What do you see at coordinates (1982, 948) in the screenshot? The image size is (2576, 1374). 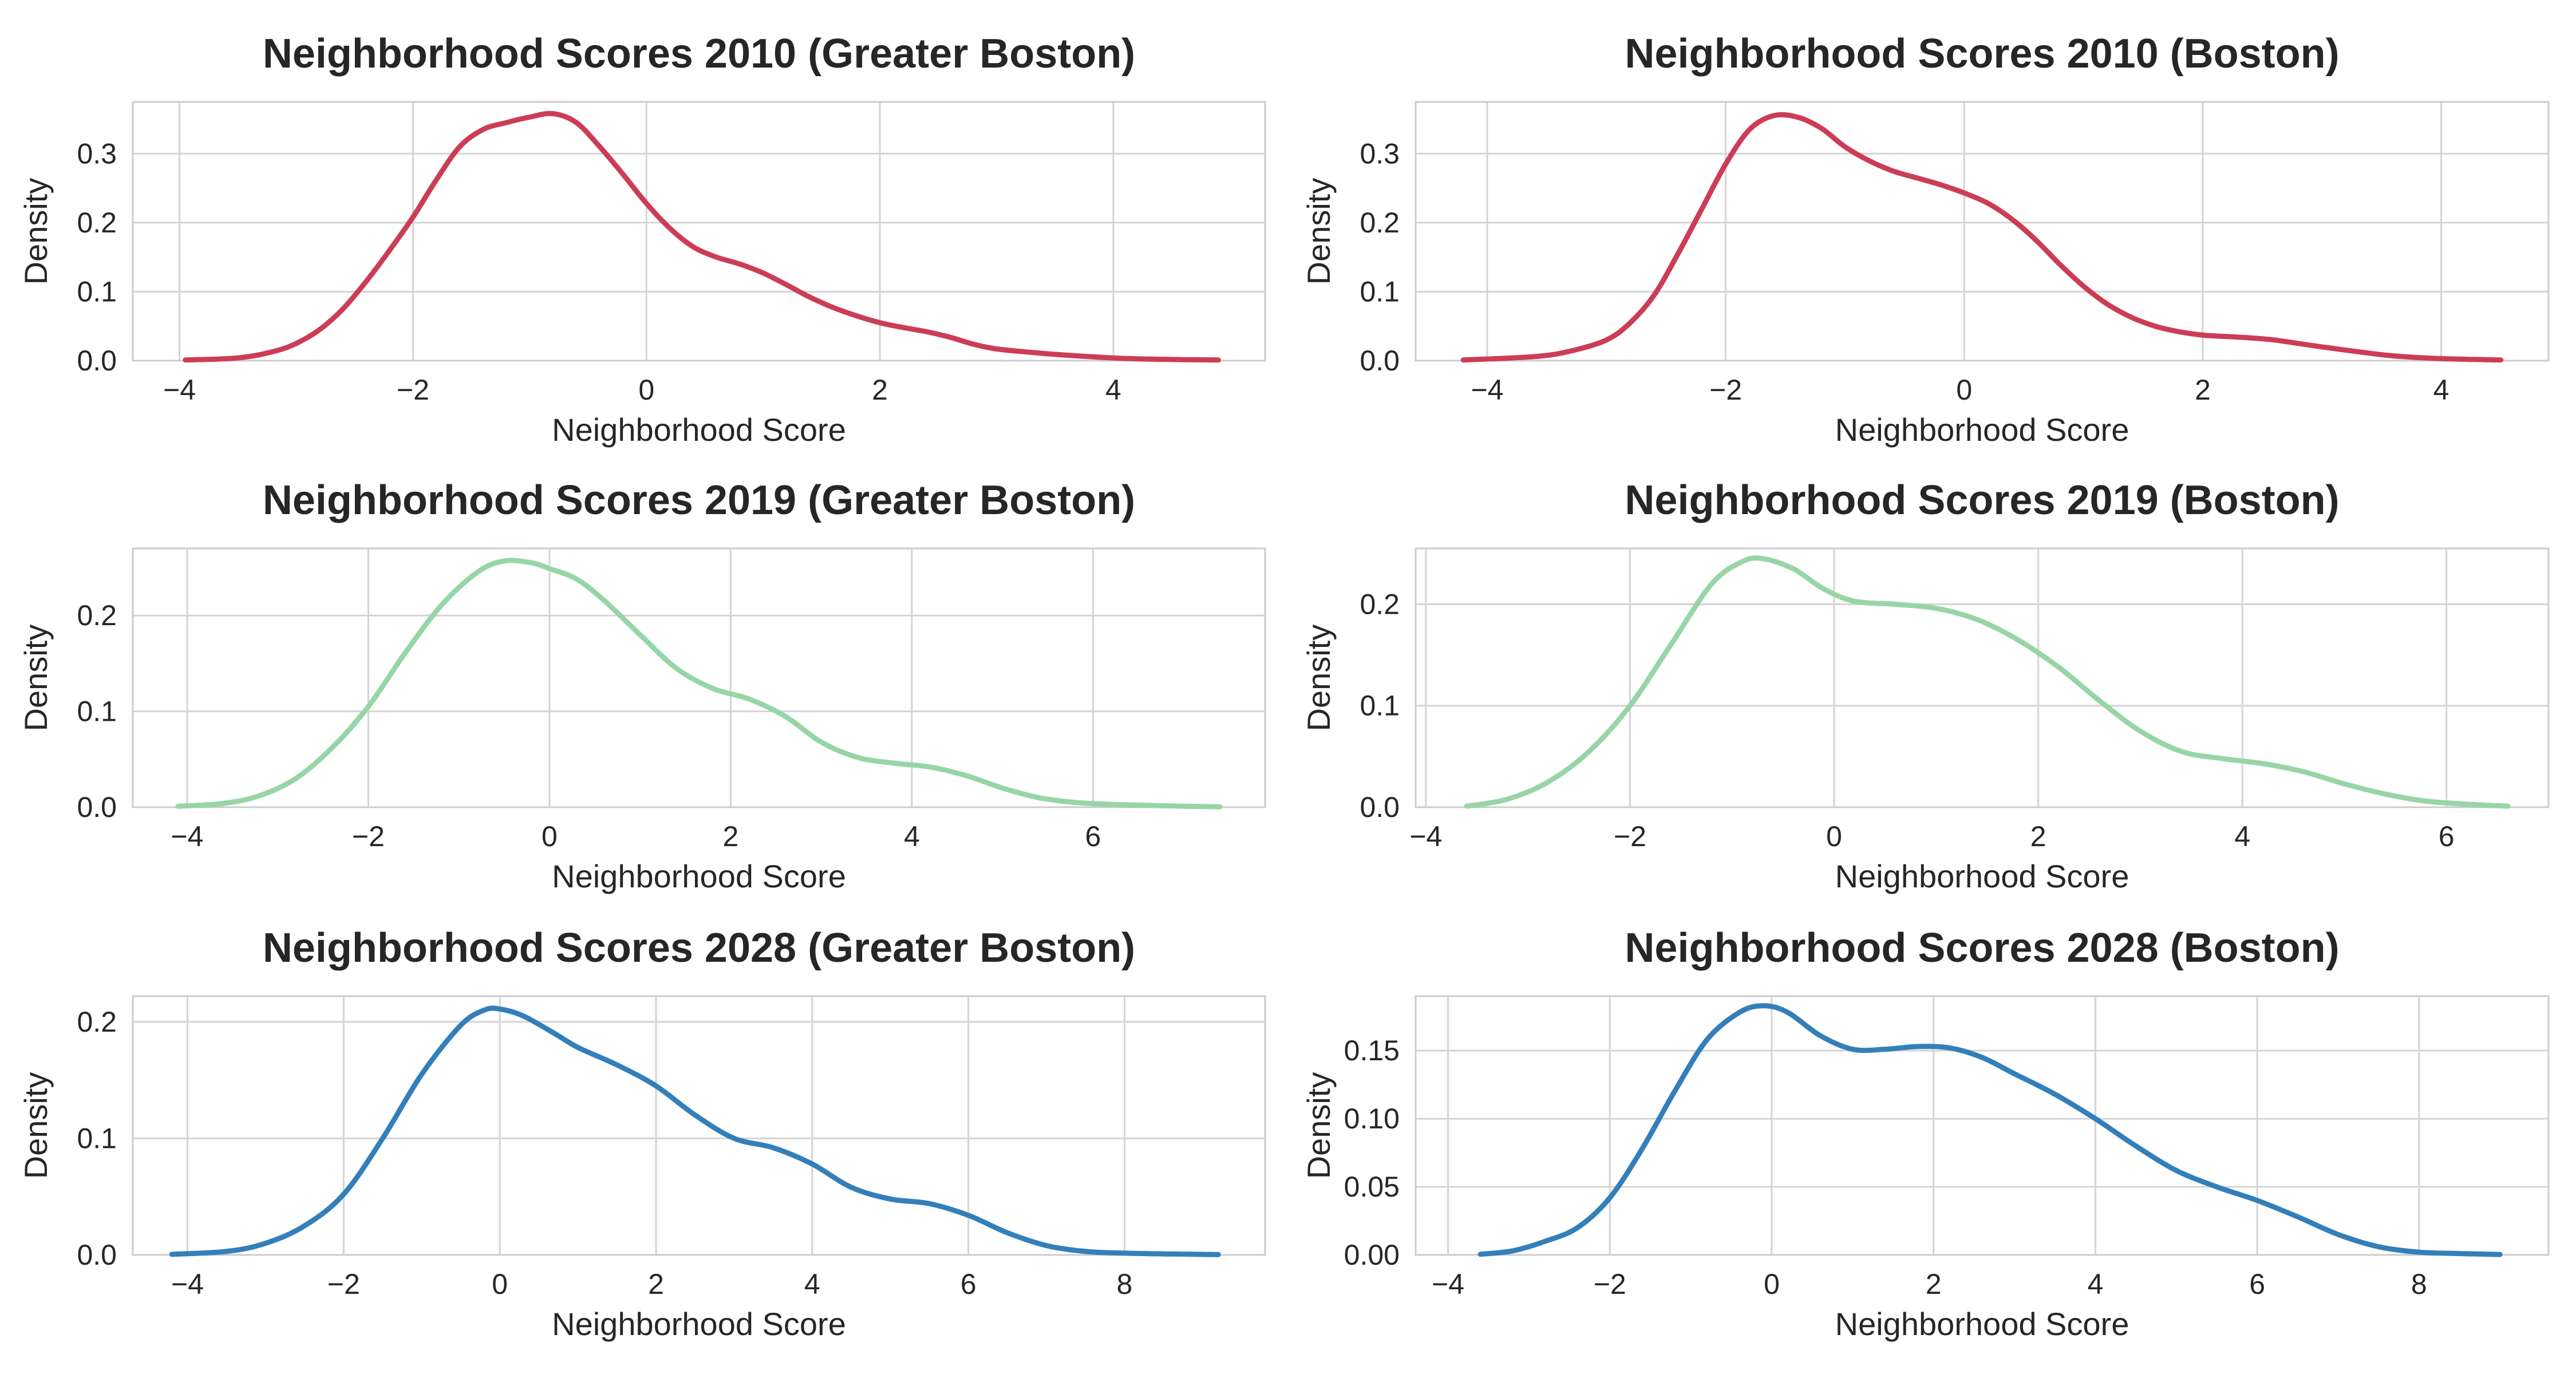 I see `chart-title: Neighborhood Scores 2028 (Boston)` at bounding box center [1982, 948].